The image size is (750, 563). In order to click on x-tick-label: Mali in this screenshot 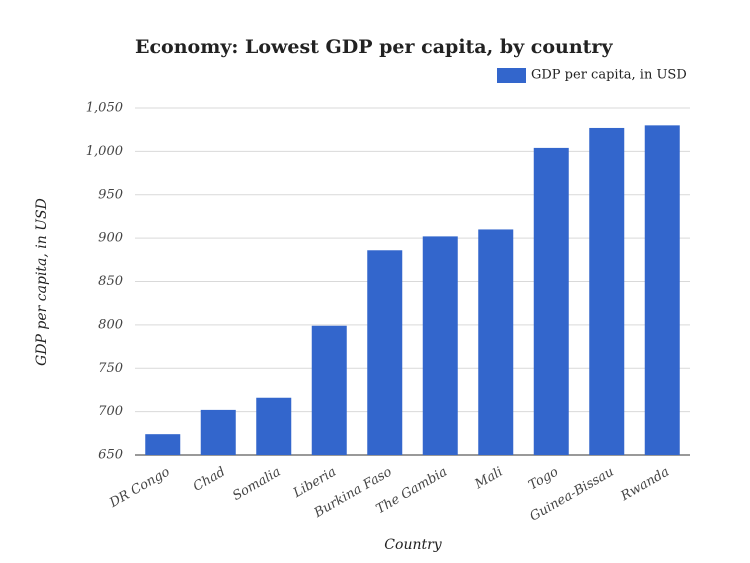, I will do `click(489, 479)`.